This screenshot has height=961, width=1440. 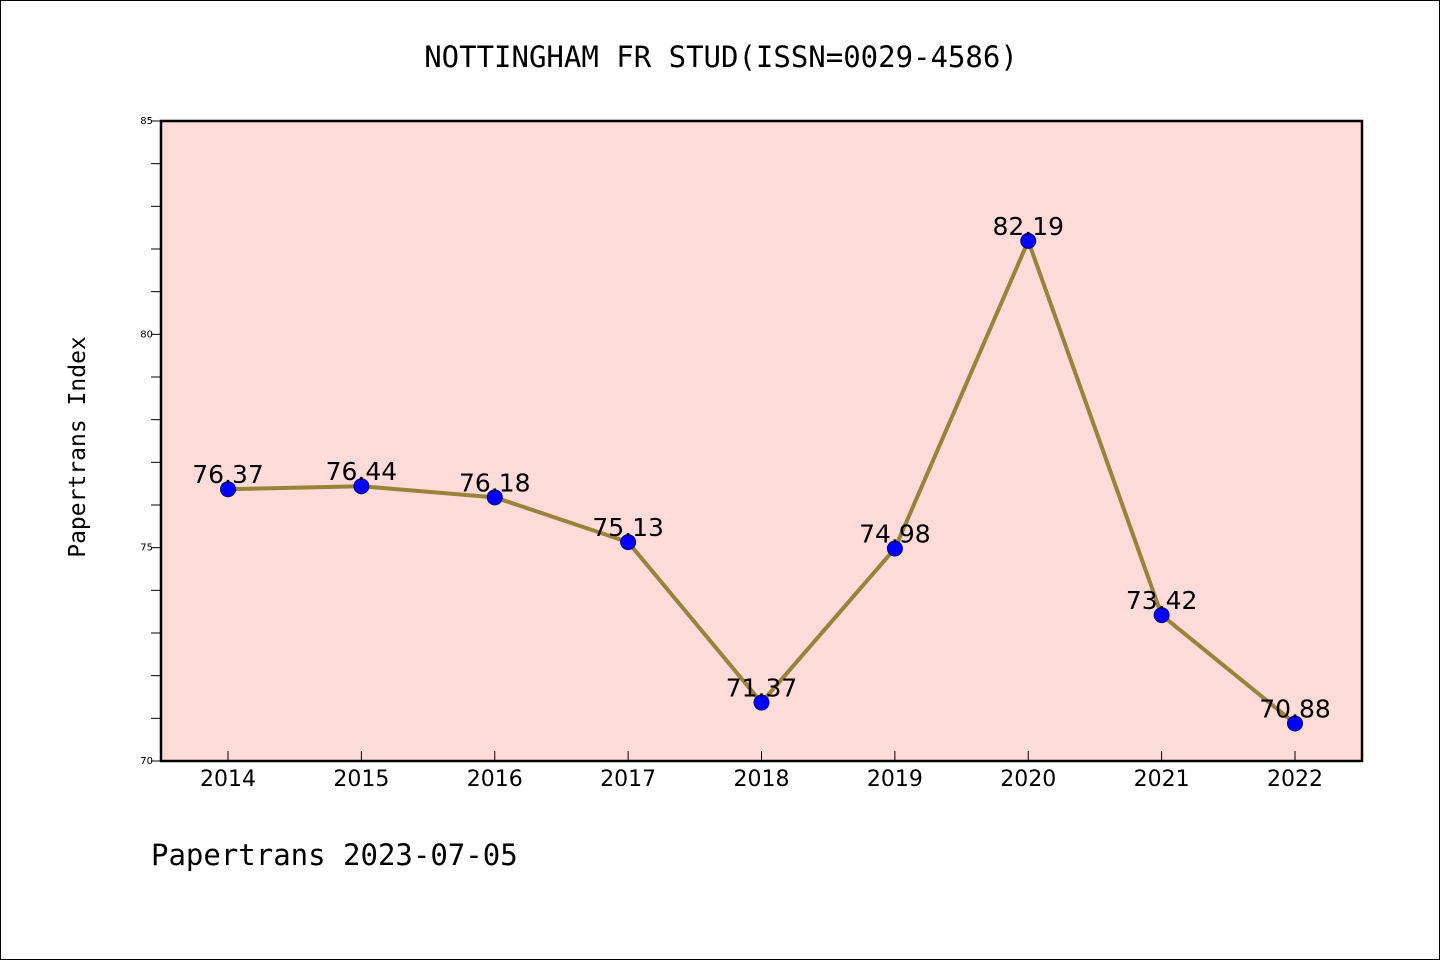 I want to click on data-label: 76.18, so click(x=495, y=482).